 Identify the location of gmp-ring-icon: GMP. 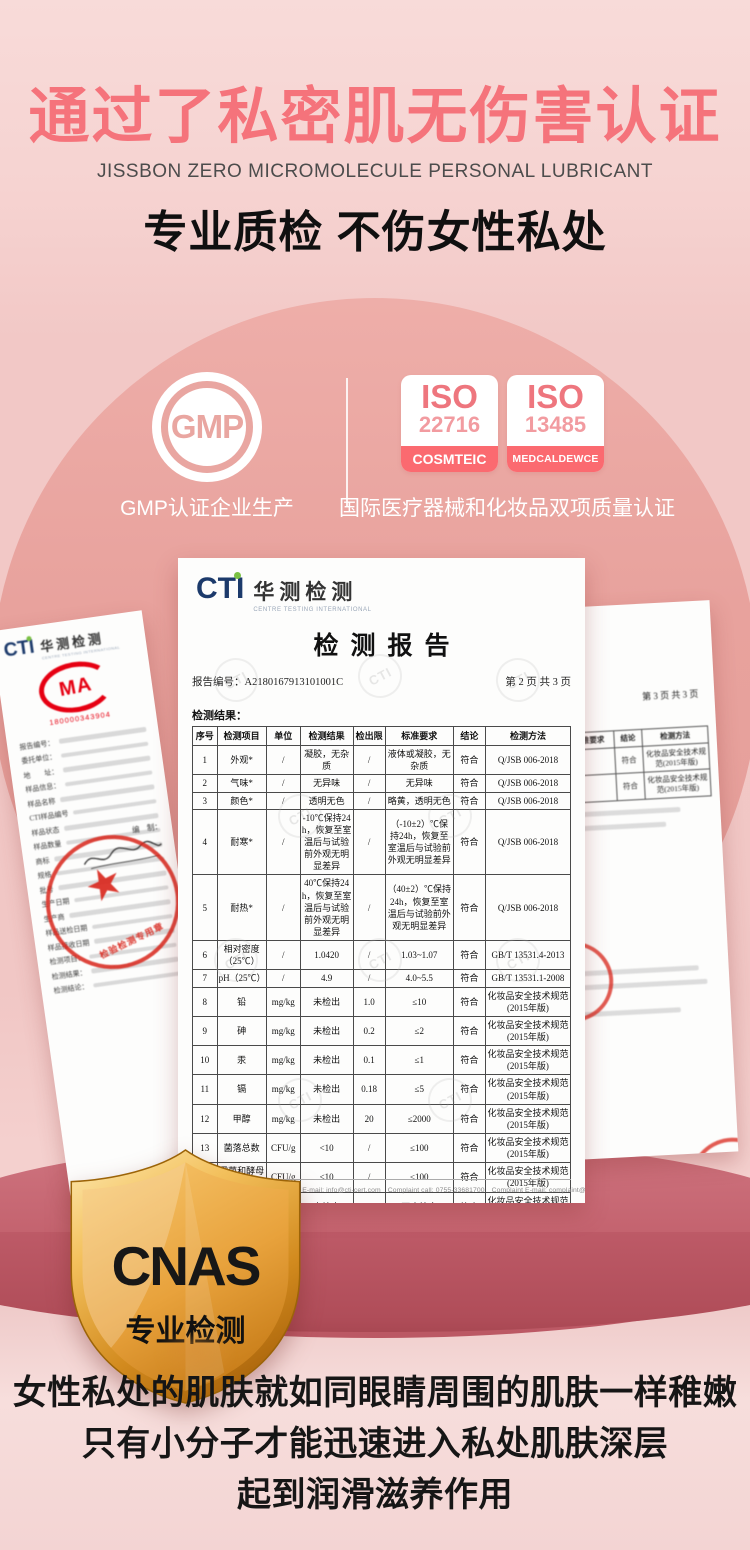
(207, 427).